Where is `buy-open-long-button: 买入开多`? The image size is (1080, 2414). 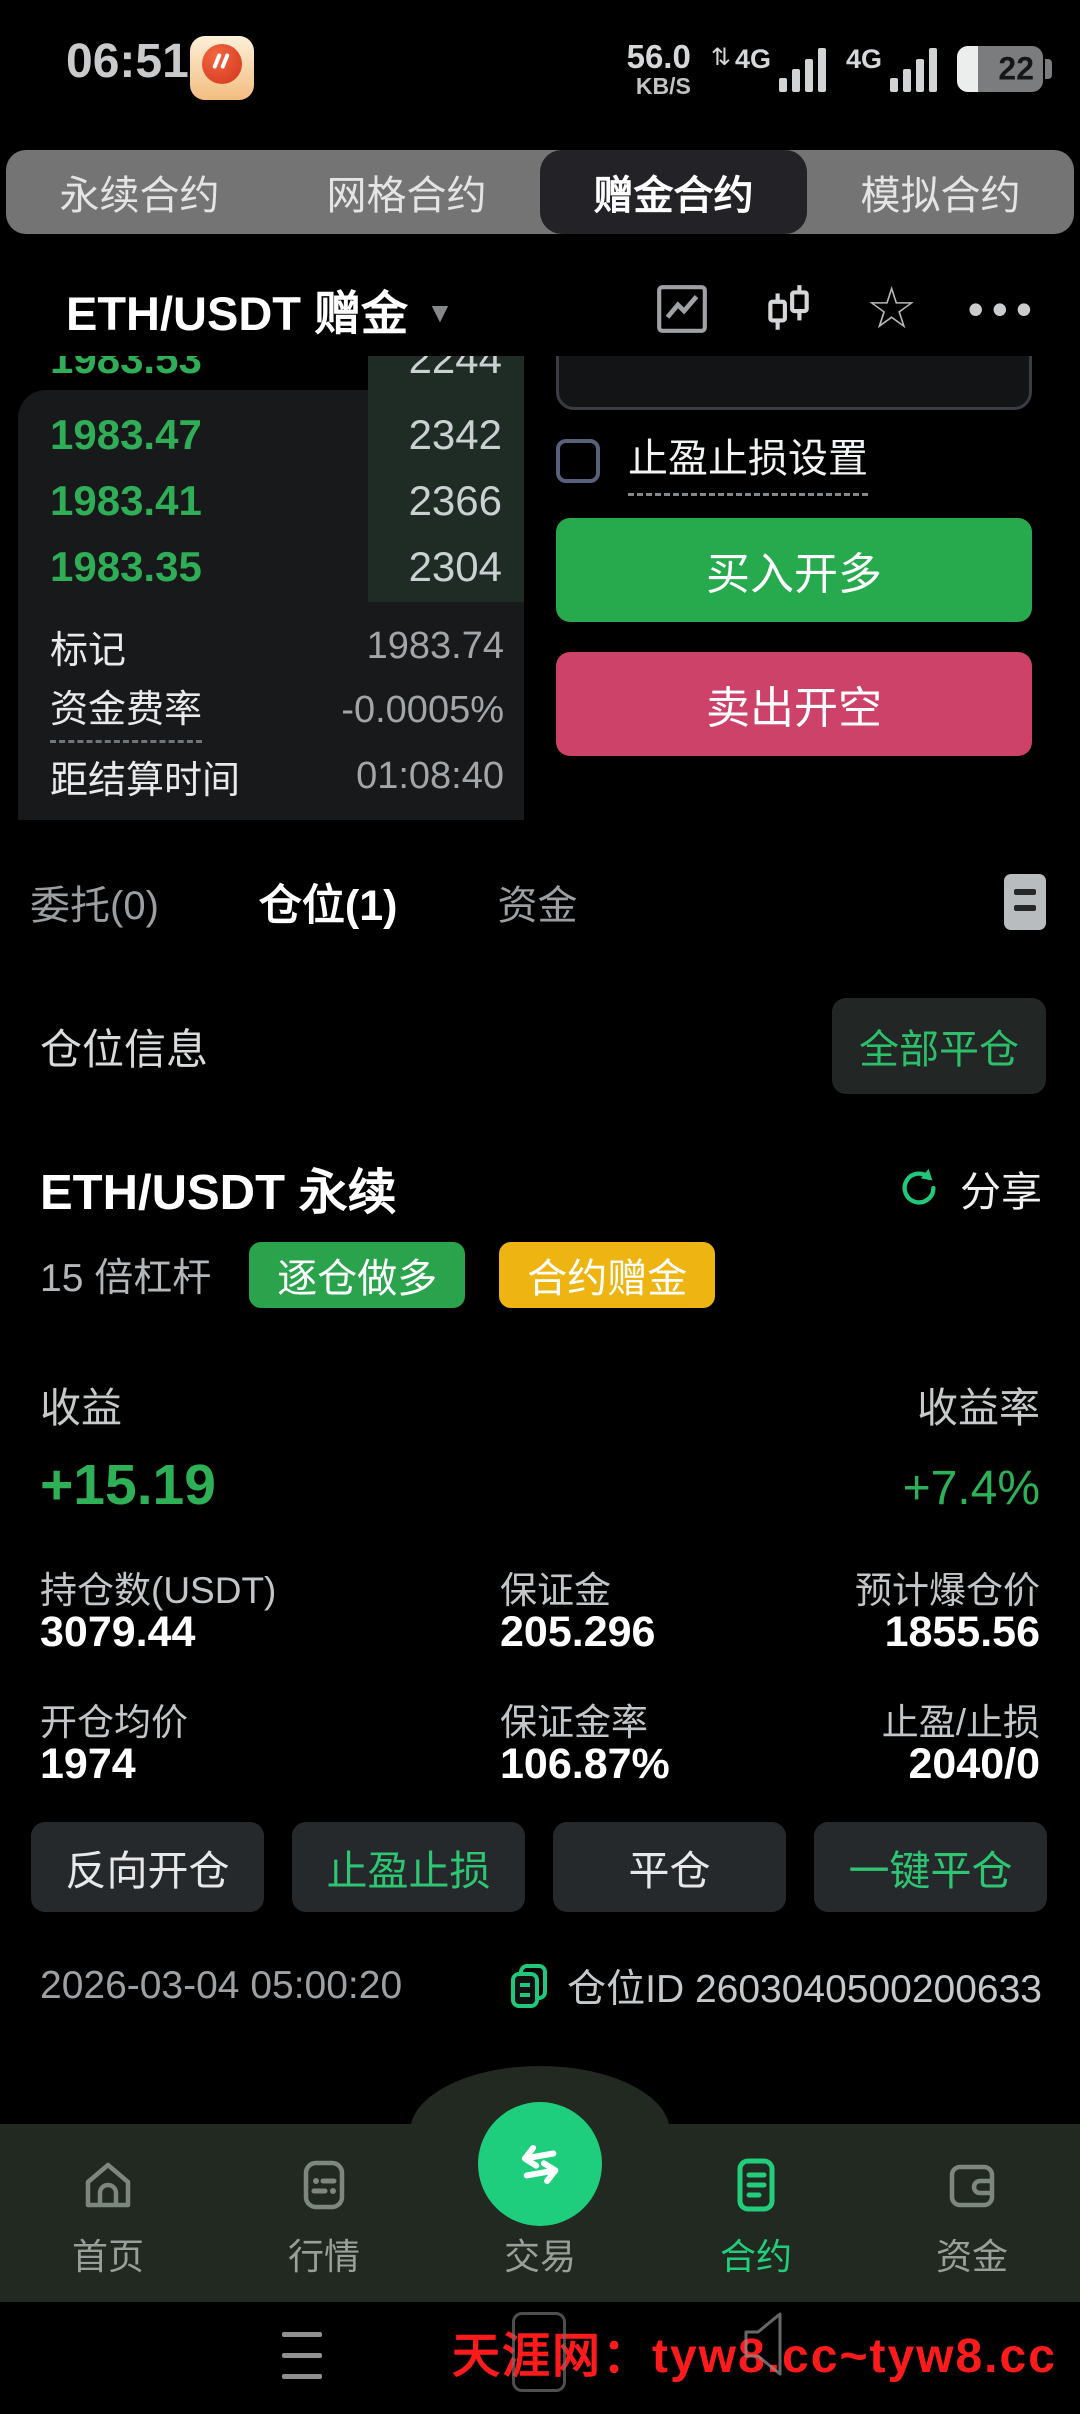
buy-open-long-button: 买入开多 is located at coordinates (794, 570).